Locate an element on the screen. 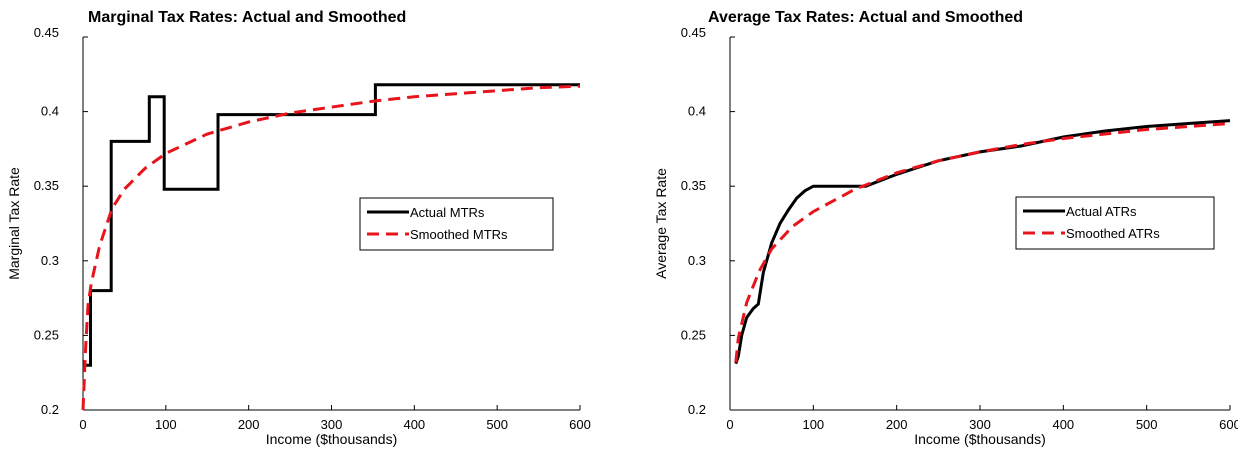 The width and height of the screenshot is (1238, 471). y-axis-label: Marginal Tax Rate is located at coordinates (14, 223).